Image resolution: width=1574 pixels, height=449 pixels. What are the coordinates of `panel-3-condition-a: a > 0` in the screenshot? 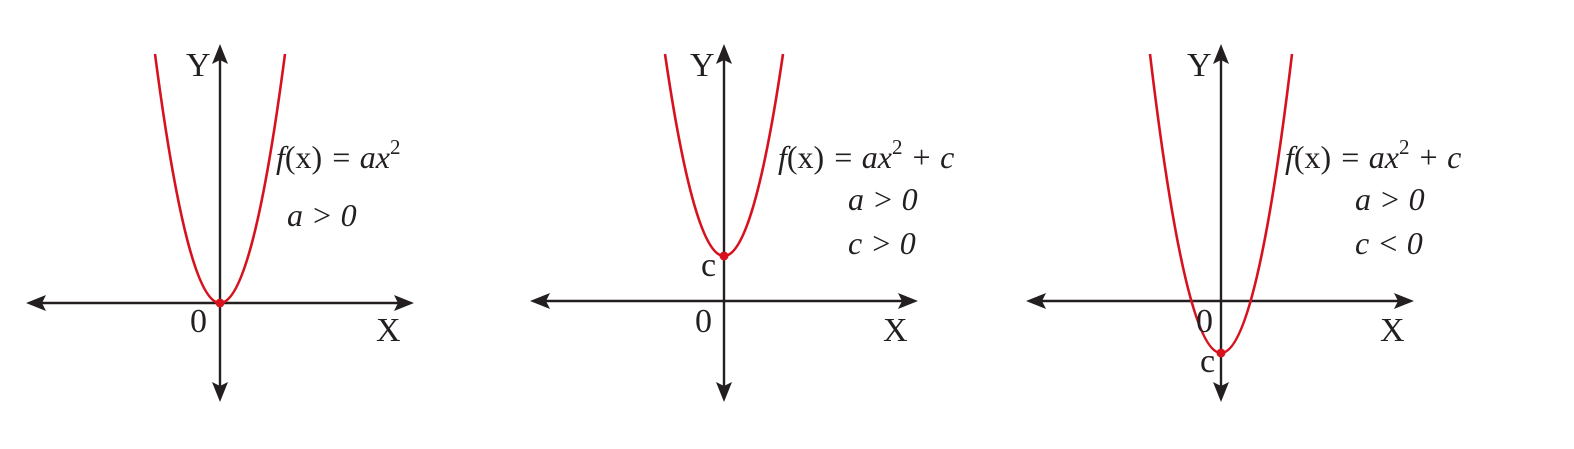 It's located at (1390, 199).